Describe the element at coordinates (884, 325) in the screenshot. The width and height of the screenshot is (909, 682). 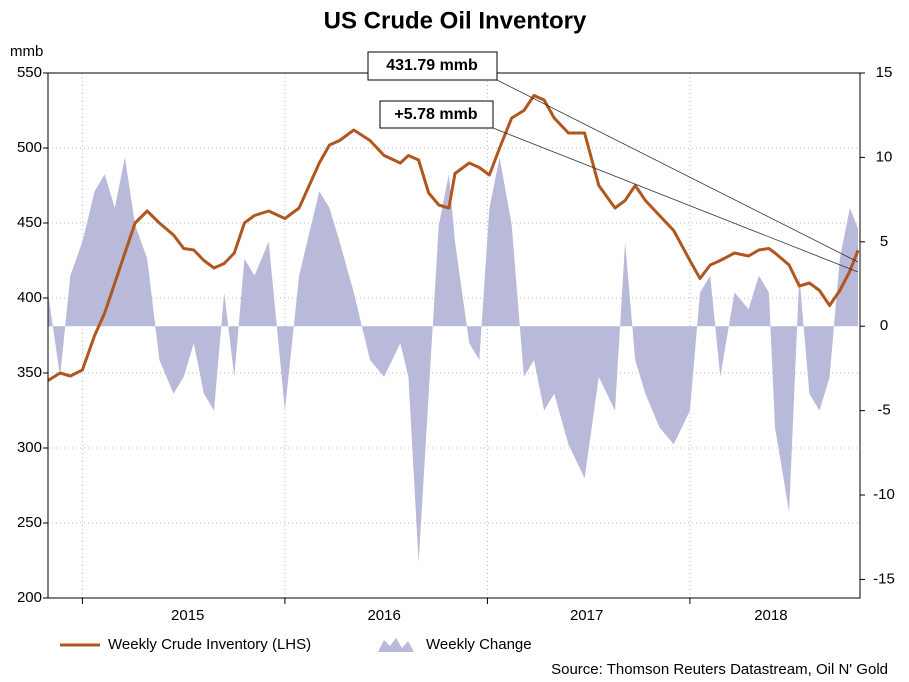
I see `y2-tick-label: 0` at that location.